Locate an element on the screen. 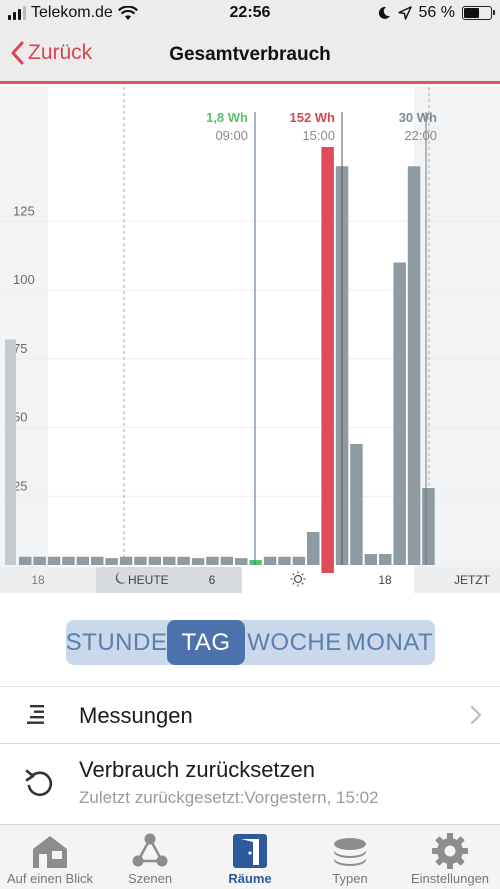  chart-shade-right is located at coordinates (457, 327).